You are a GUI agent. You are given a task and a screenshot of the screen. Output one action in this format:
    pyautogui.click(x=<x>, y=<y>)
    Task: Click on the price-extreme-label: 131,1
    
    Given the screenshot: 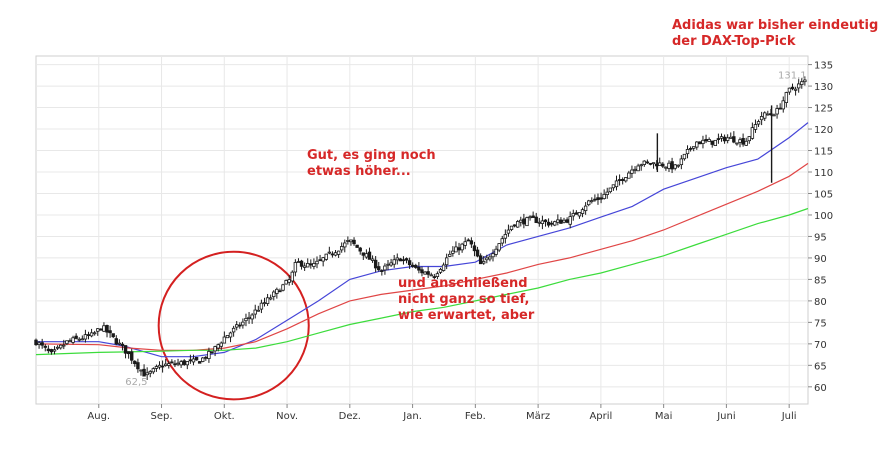 What is the action you would take?
    pyautogui.click(x=792, y=75)
    